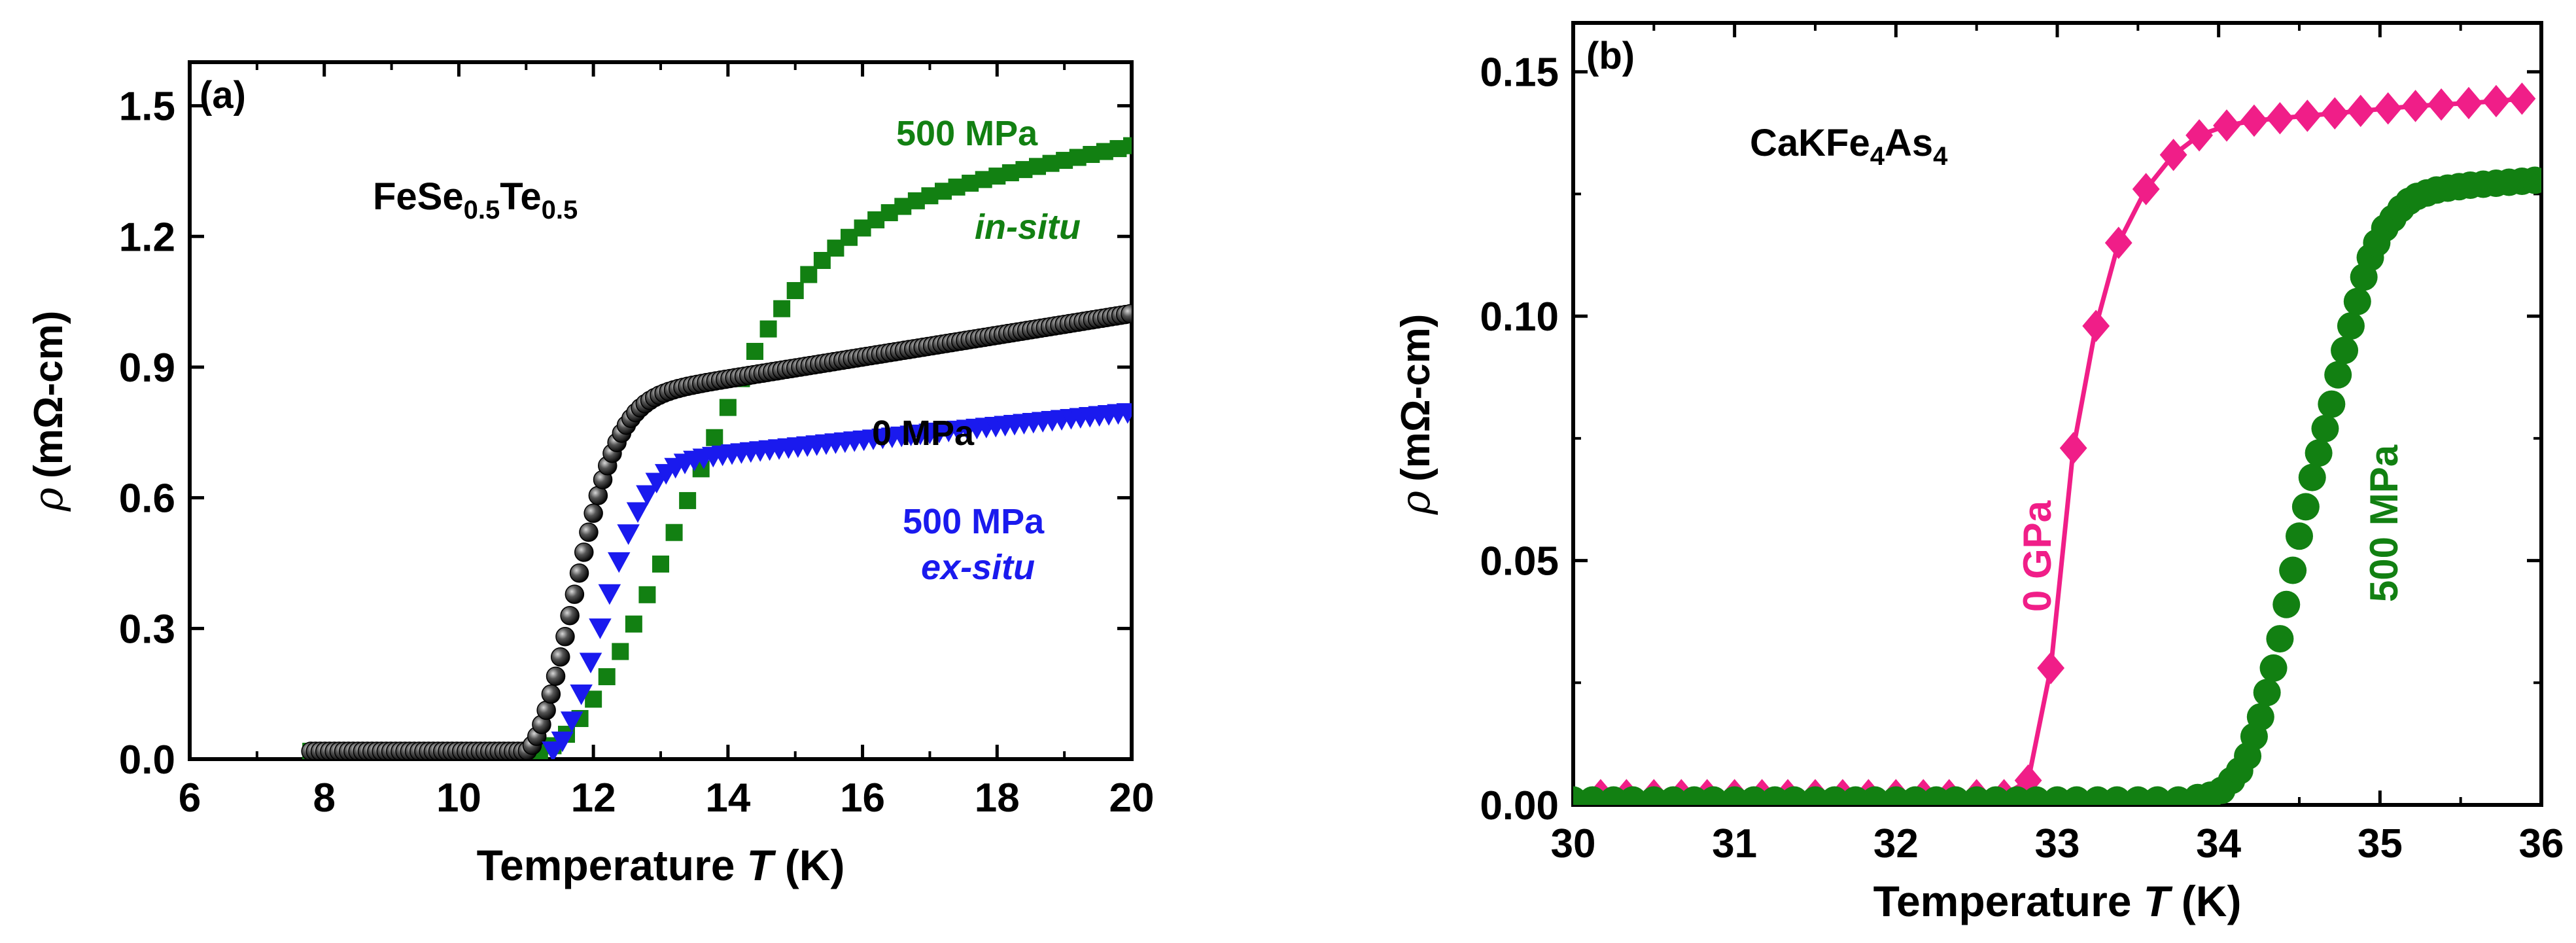  Describe the element at coordinates (48, 500) in the screenshot. I see `y-axis-label-a-symbol: ρ` at that location.